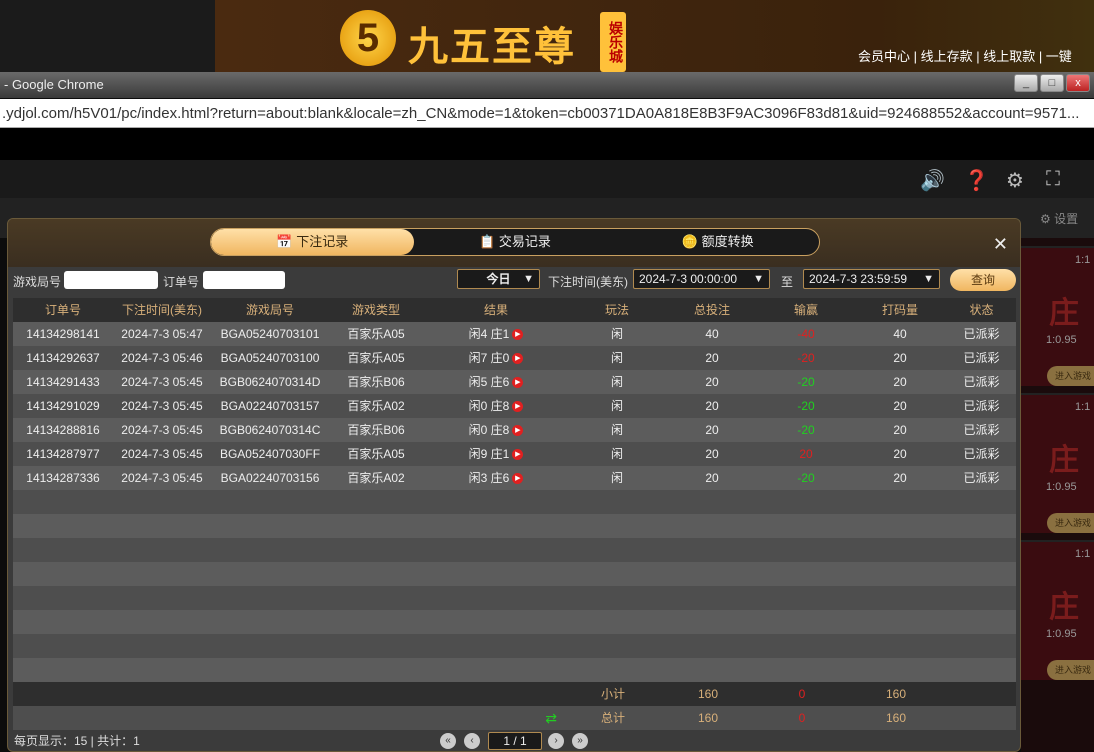  I want to click on range-select: 今日 ▼, so click(498, 279).